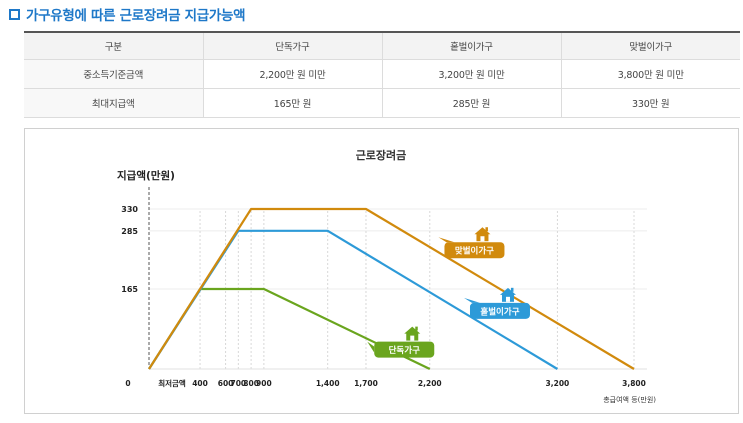 The image size is (743, 423). Describe the element at coordinates (113, 74) in the screenshot. I see `table-cell: 중소득기준금액` at that location.